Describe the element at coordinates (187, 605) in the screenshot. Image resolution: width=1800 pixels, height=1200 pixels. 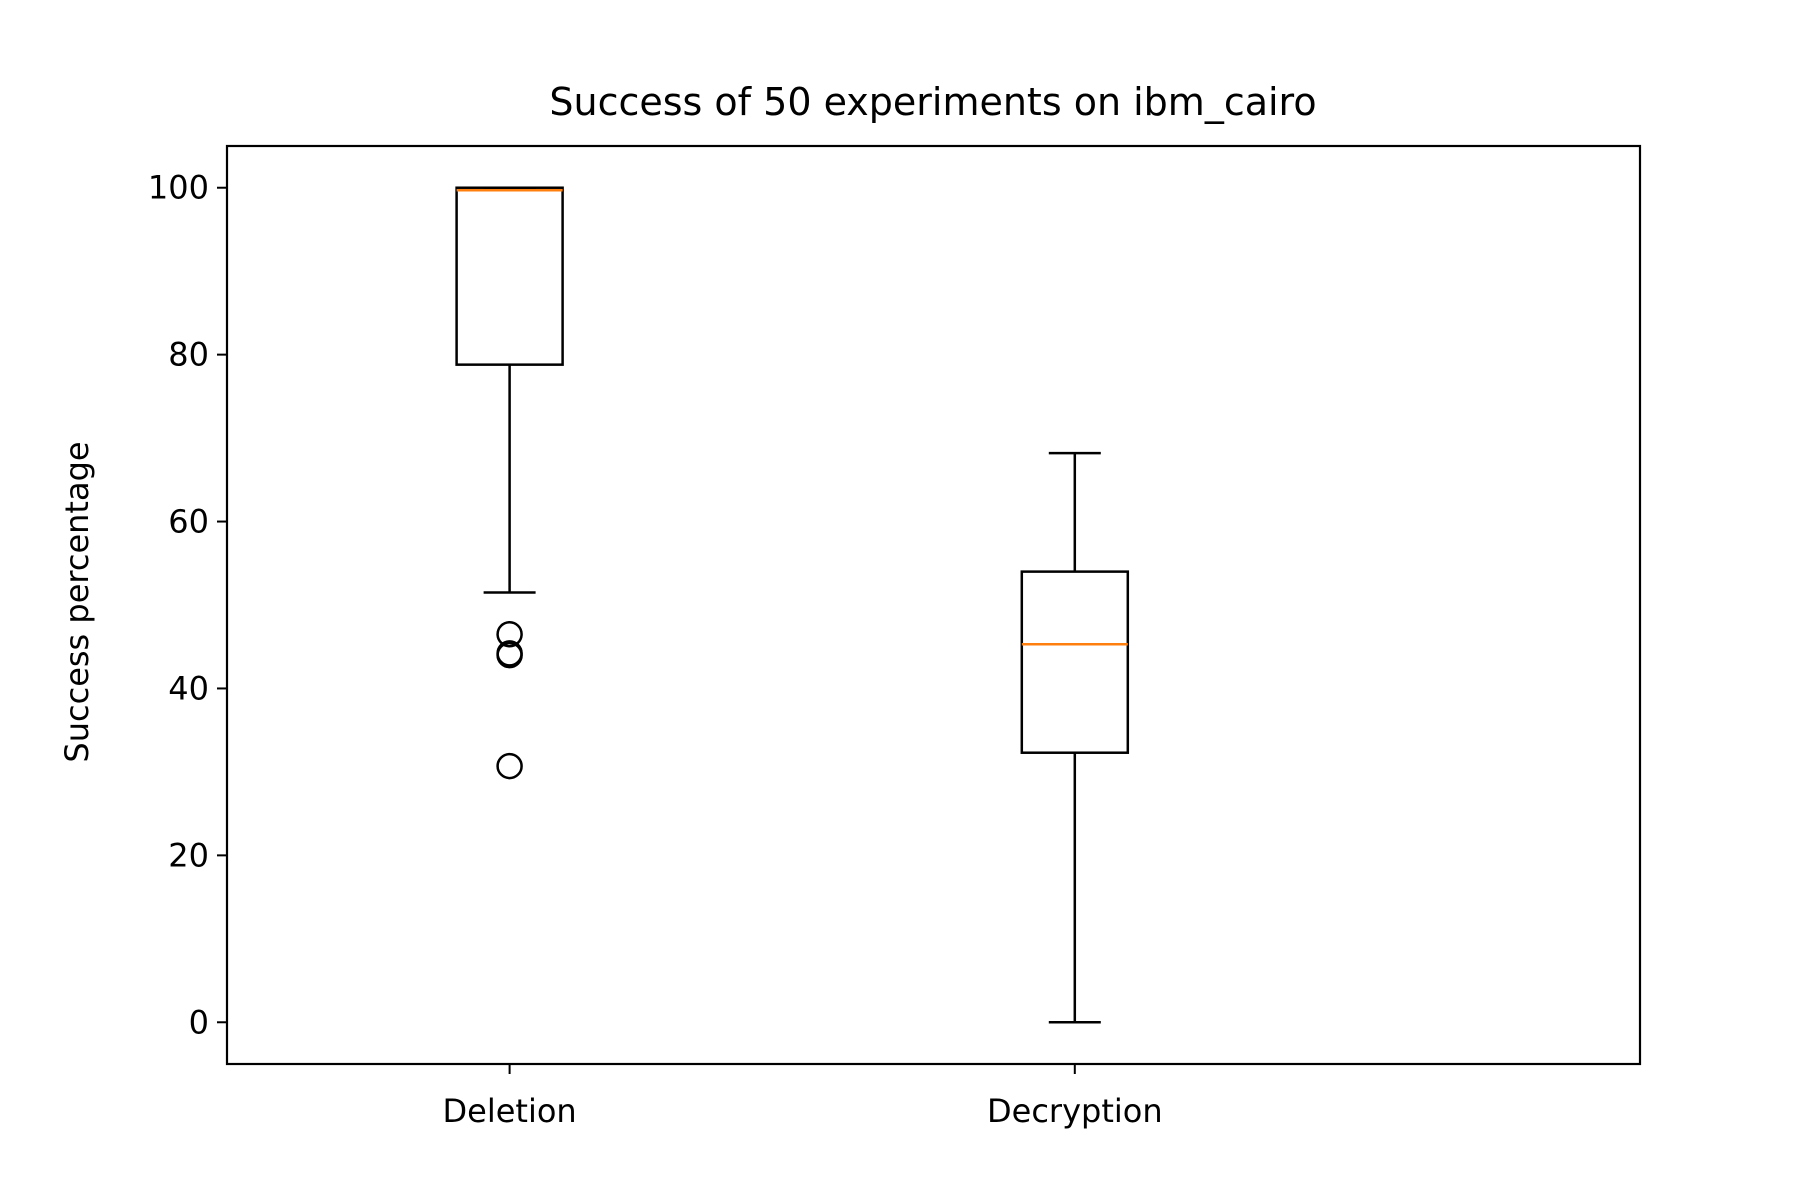
I see `y-axis: 0 20 40 60 80 100` at that location.